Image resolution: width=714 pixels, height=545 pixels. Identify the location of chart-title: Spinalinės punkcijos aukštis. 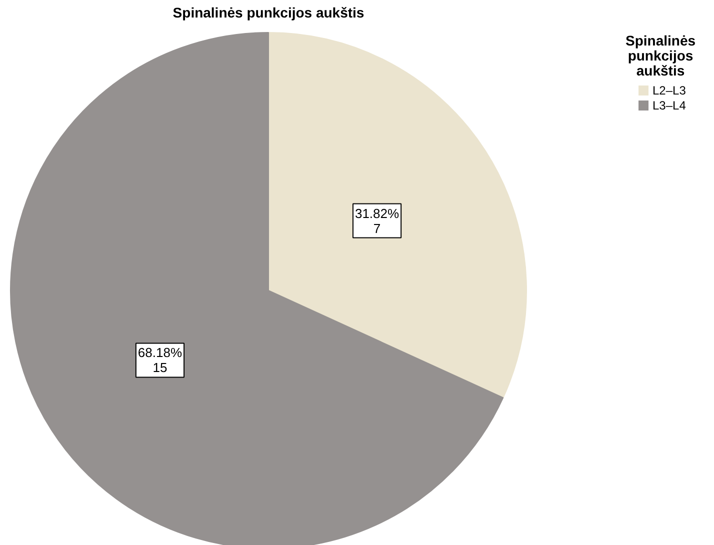
(268, 12).